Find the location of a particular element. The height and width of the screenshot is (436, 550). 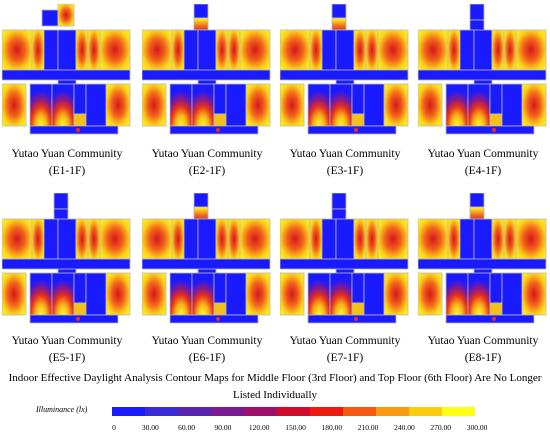

caption-id: (E7-1F) is located at coordinates (345, 358).